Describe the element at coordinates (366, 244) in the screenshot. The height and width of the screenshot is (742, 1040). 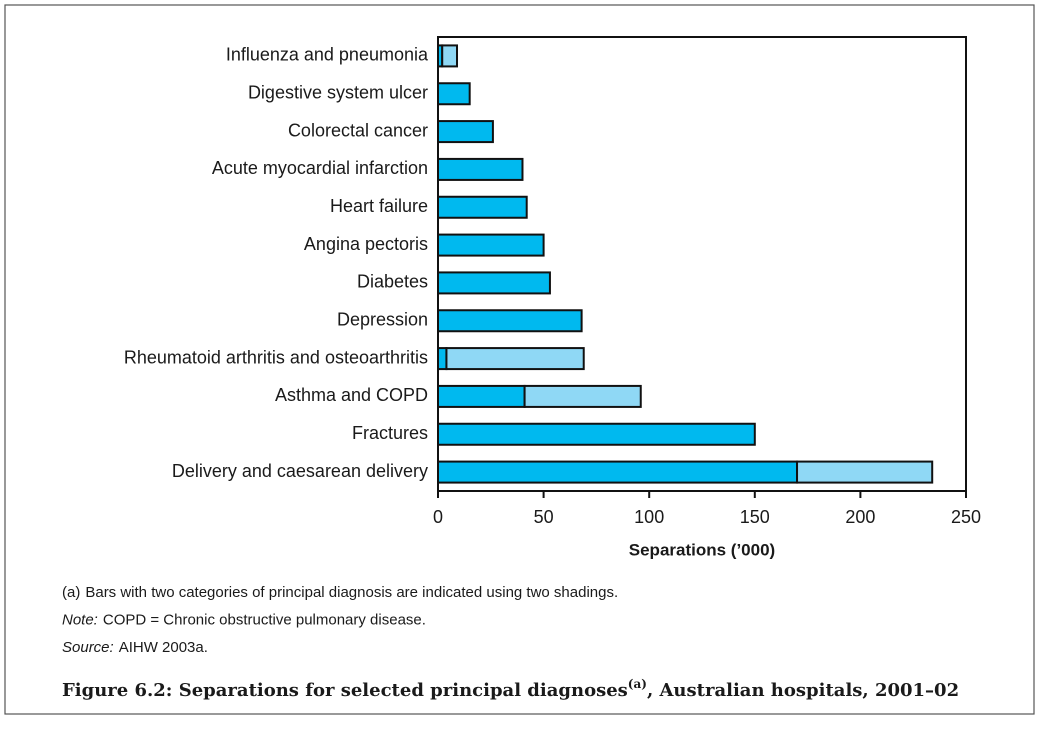
I see `y-tick-label: Angina pectoris` at that location.